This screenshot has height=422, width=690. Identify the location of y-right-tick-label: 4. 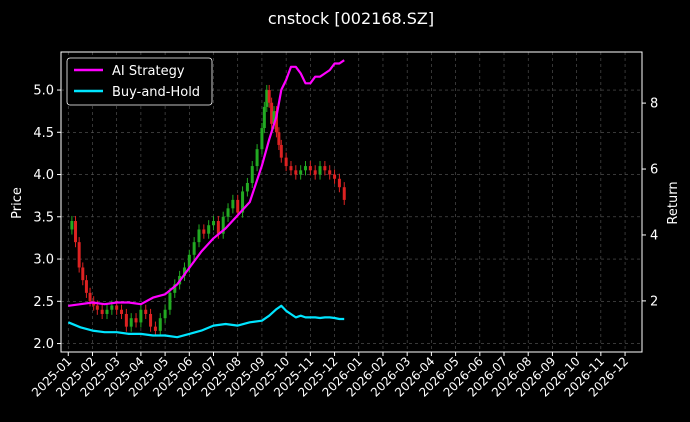
(654, 235).